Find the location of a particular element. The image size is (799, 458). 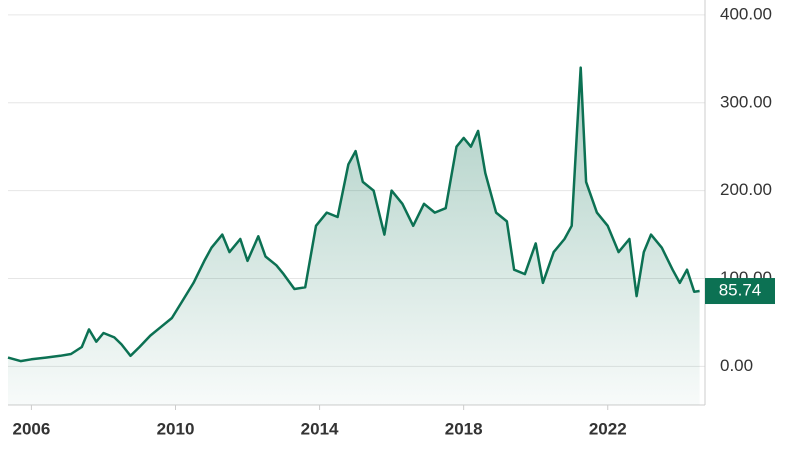

y-tick-label: 300.00 is located at coordinates (746, 101).